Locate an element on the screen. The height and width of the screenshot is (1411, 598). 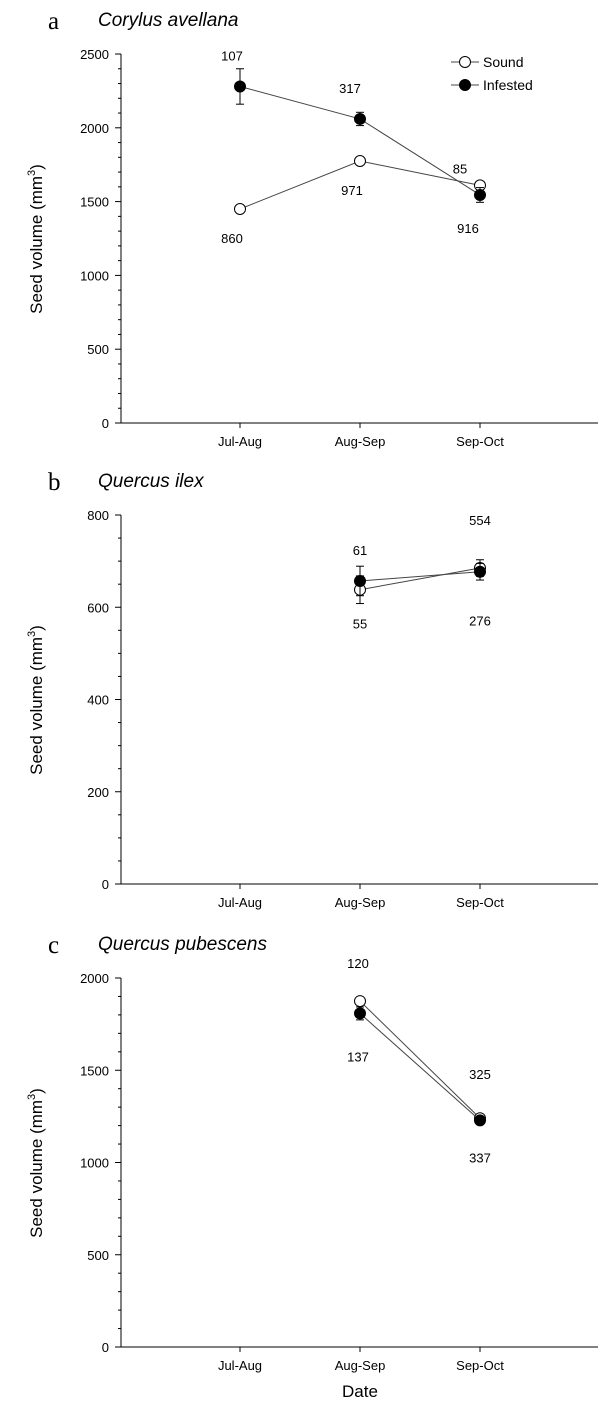
legend-label-infested: Infested is located at coordinates (508, 85).